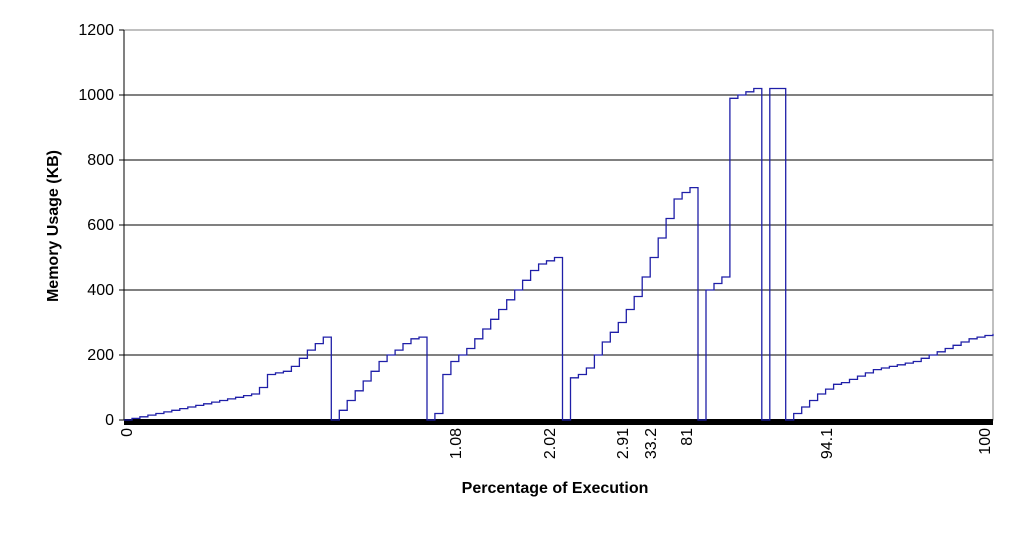  What do you see at coordinates (96, 95) in the screenshot?
I see `y-tick-label: 1000` at bounding box center [96, 95].